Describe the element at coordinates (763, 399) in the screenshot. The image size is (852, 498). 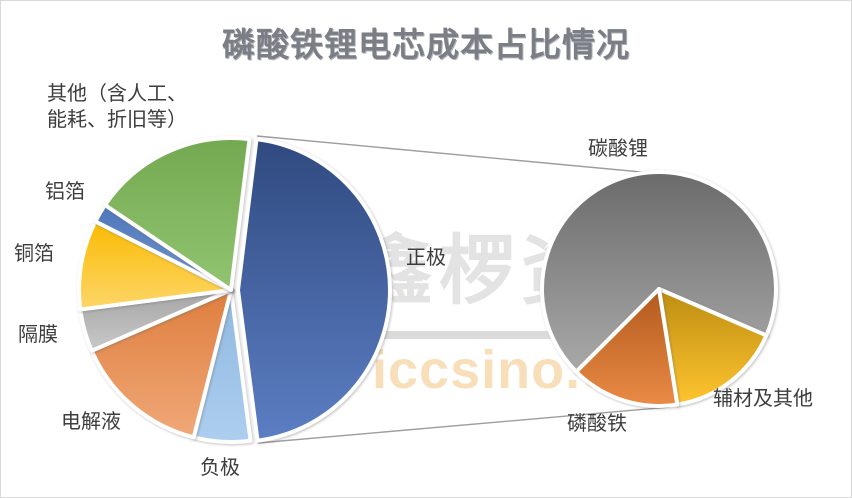
I see `slice-label-auxiliary-materials: 辅材及其他` at that location.